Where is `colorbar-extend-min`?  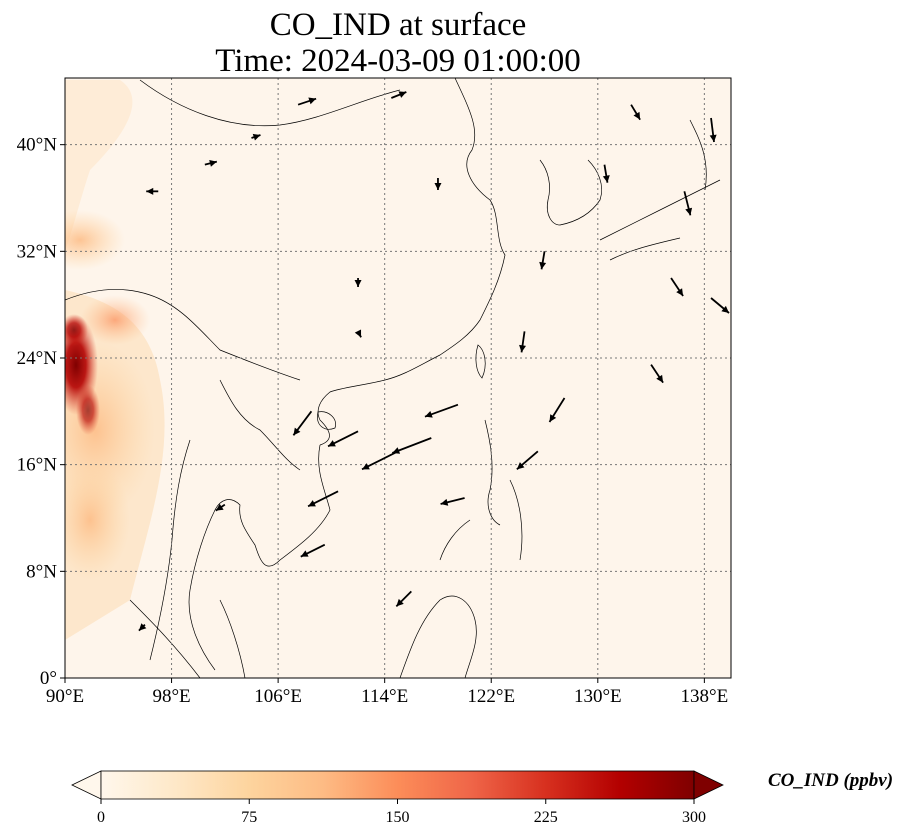
colorbar-extend-min is located at coordinates (86, 785).